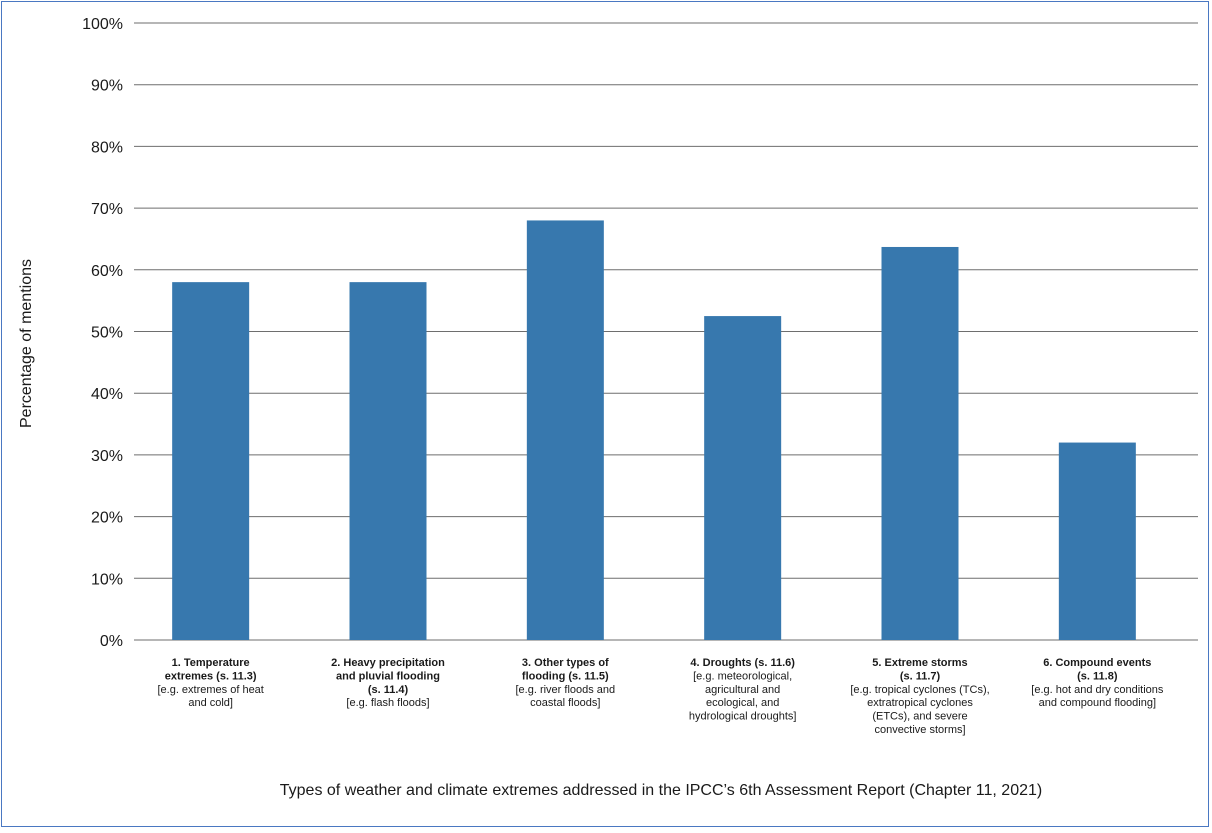  Describe the element at coordinates (111, 641) in the screenshot. I see `y-tick-label: 0%` at that location.